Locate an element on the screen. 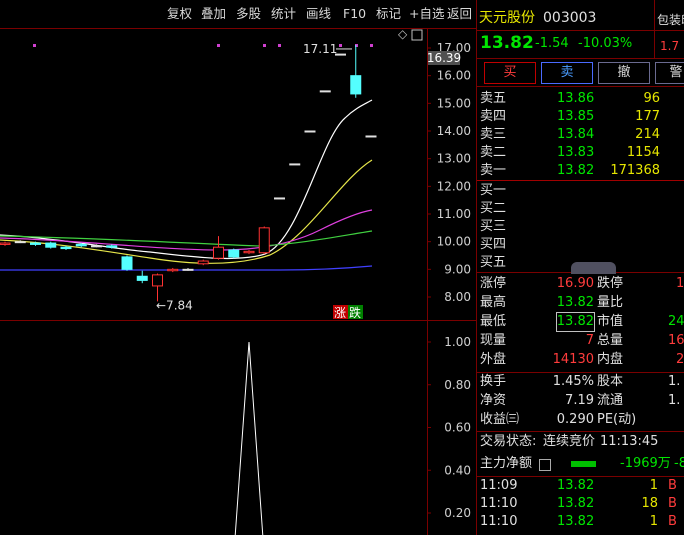 The width and height of the screenshot is (684, 535). down-tag-bg is located at coordinates (355, 312).